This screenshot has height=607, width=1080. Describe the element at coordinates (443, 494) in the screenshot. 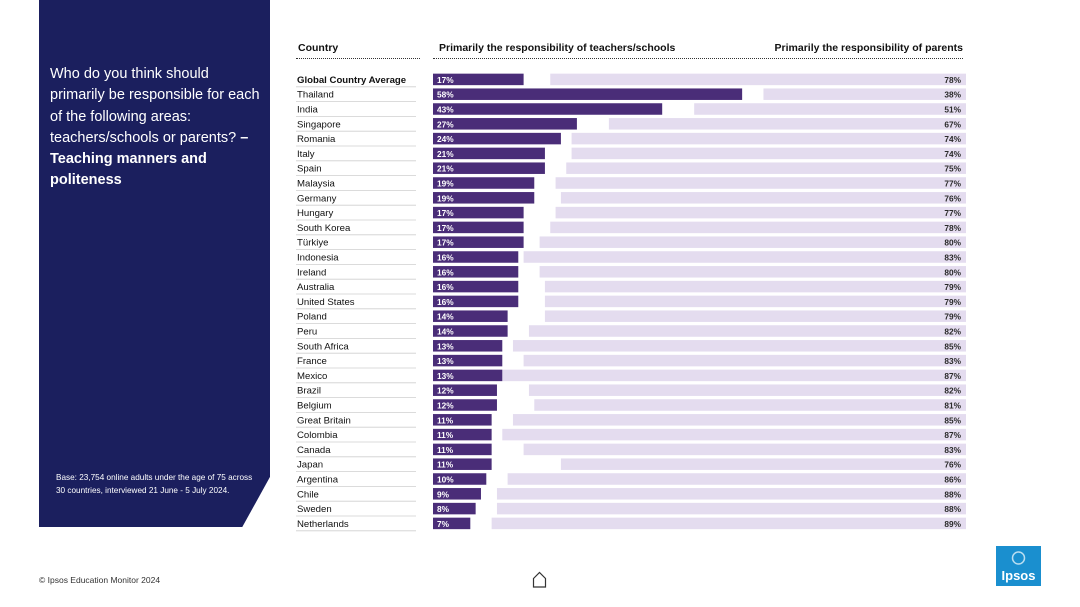

I see `teachers-value-label: 9%` at that location.